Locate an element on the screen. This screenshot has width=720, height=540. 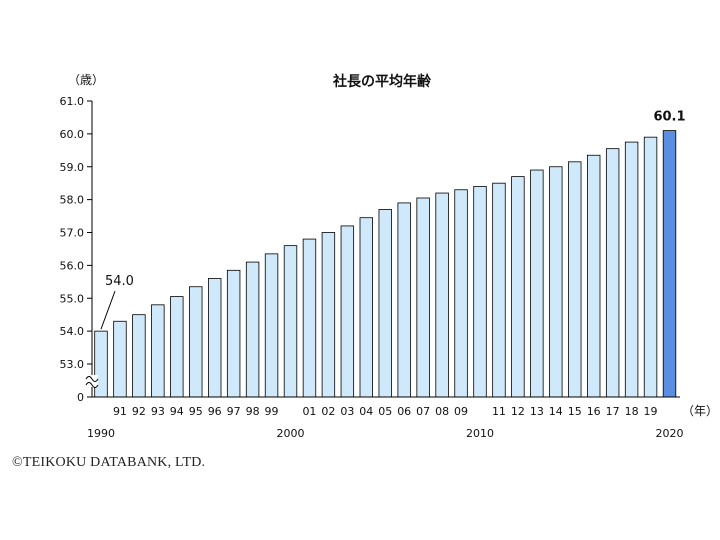
x-tick-label: 94 is located at coordinates (177, 411).